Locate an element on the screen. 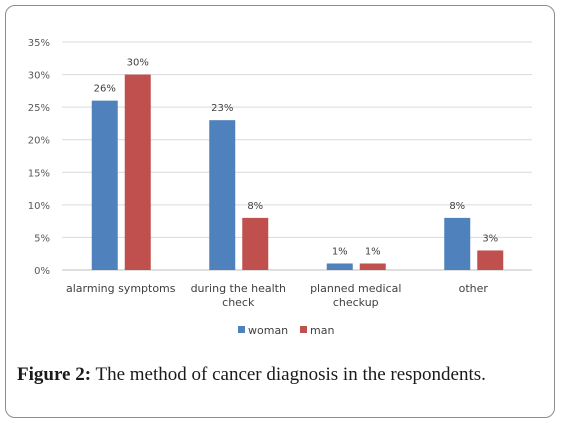 Image resolution: width=562 pixels, height=425 pixels. legend-label-woman: woman is located at coordinates (268, 330).